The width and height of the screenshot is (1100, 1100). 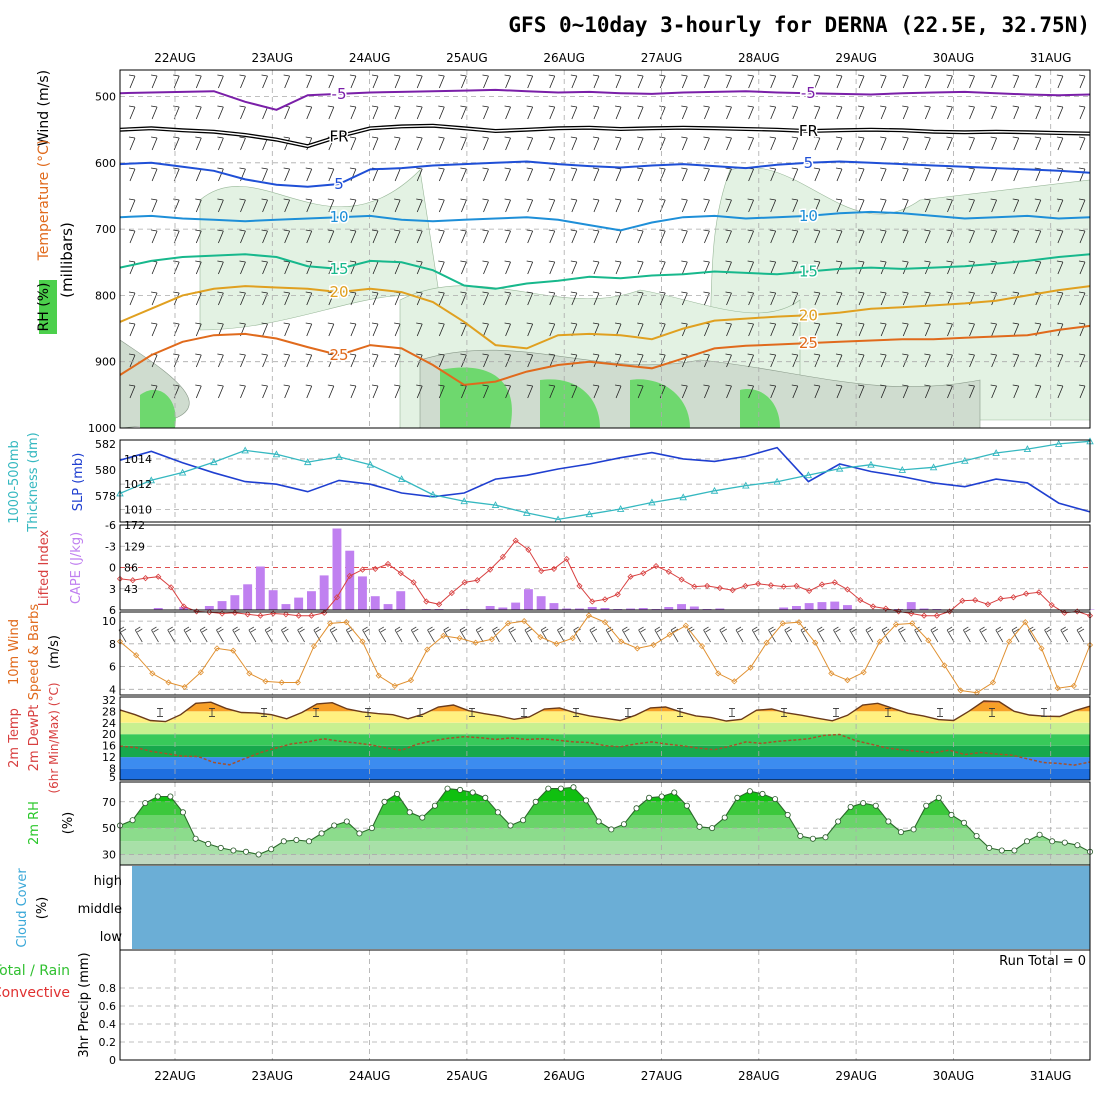 What do you see at coordinates (954, 58) in the screenshot?
I see `date-label-top: 30AUG` at bounding box center [954, 58].